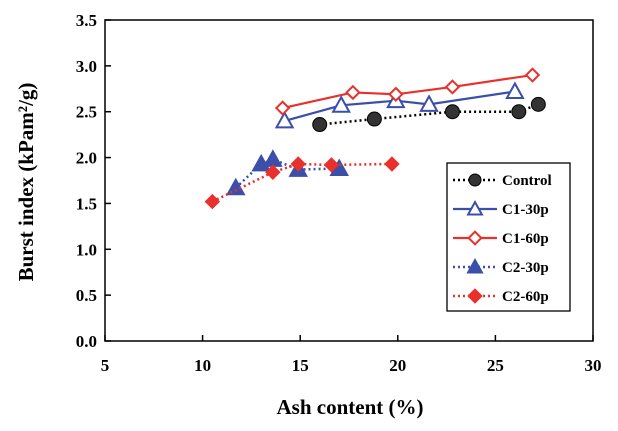  I want to click on series-control, so click(429, 114).